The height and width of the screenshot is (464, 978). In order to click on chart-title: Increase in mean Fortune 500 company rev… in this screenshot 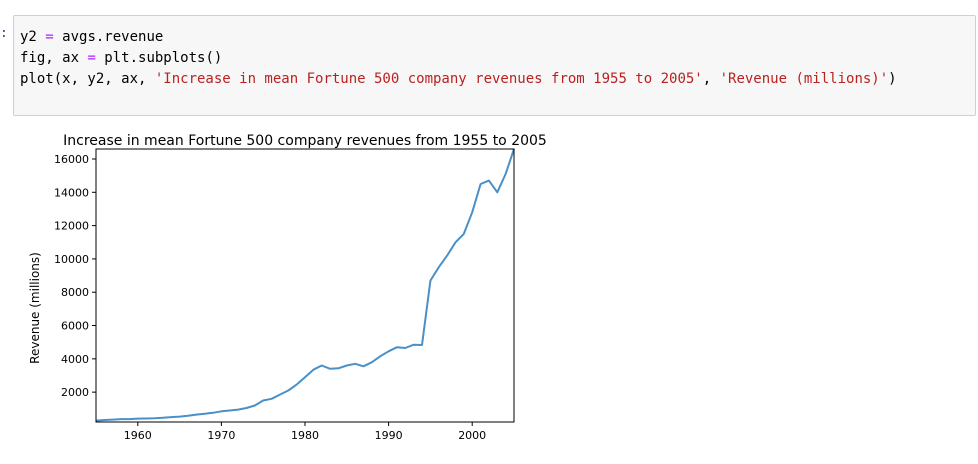, I will do `click(305, 141)`.